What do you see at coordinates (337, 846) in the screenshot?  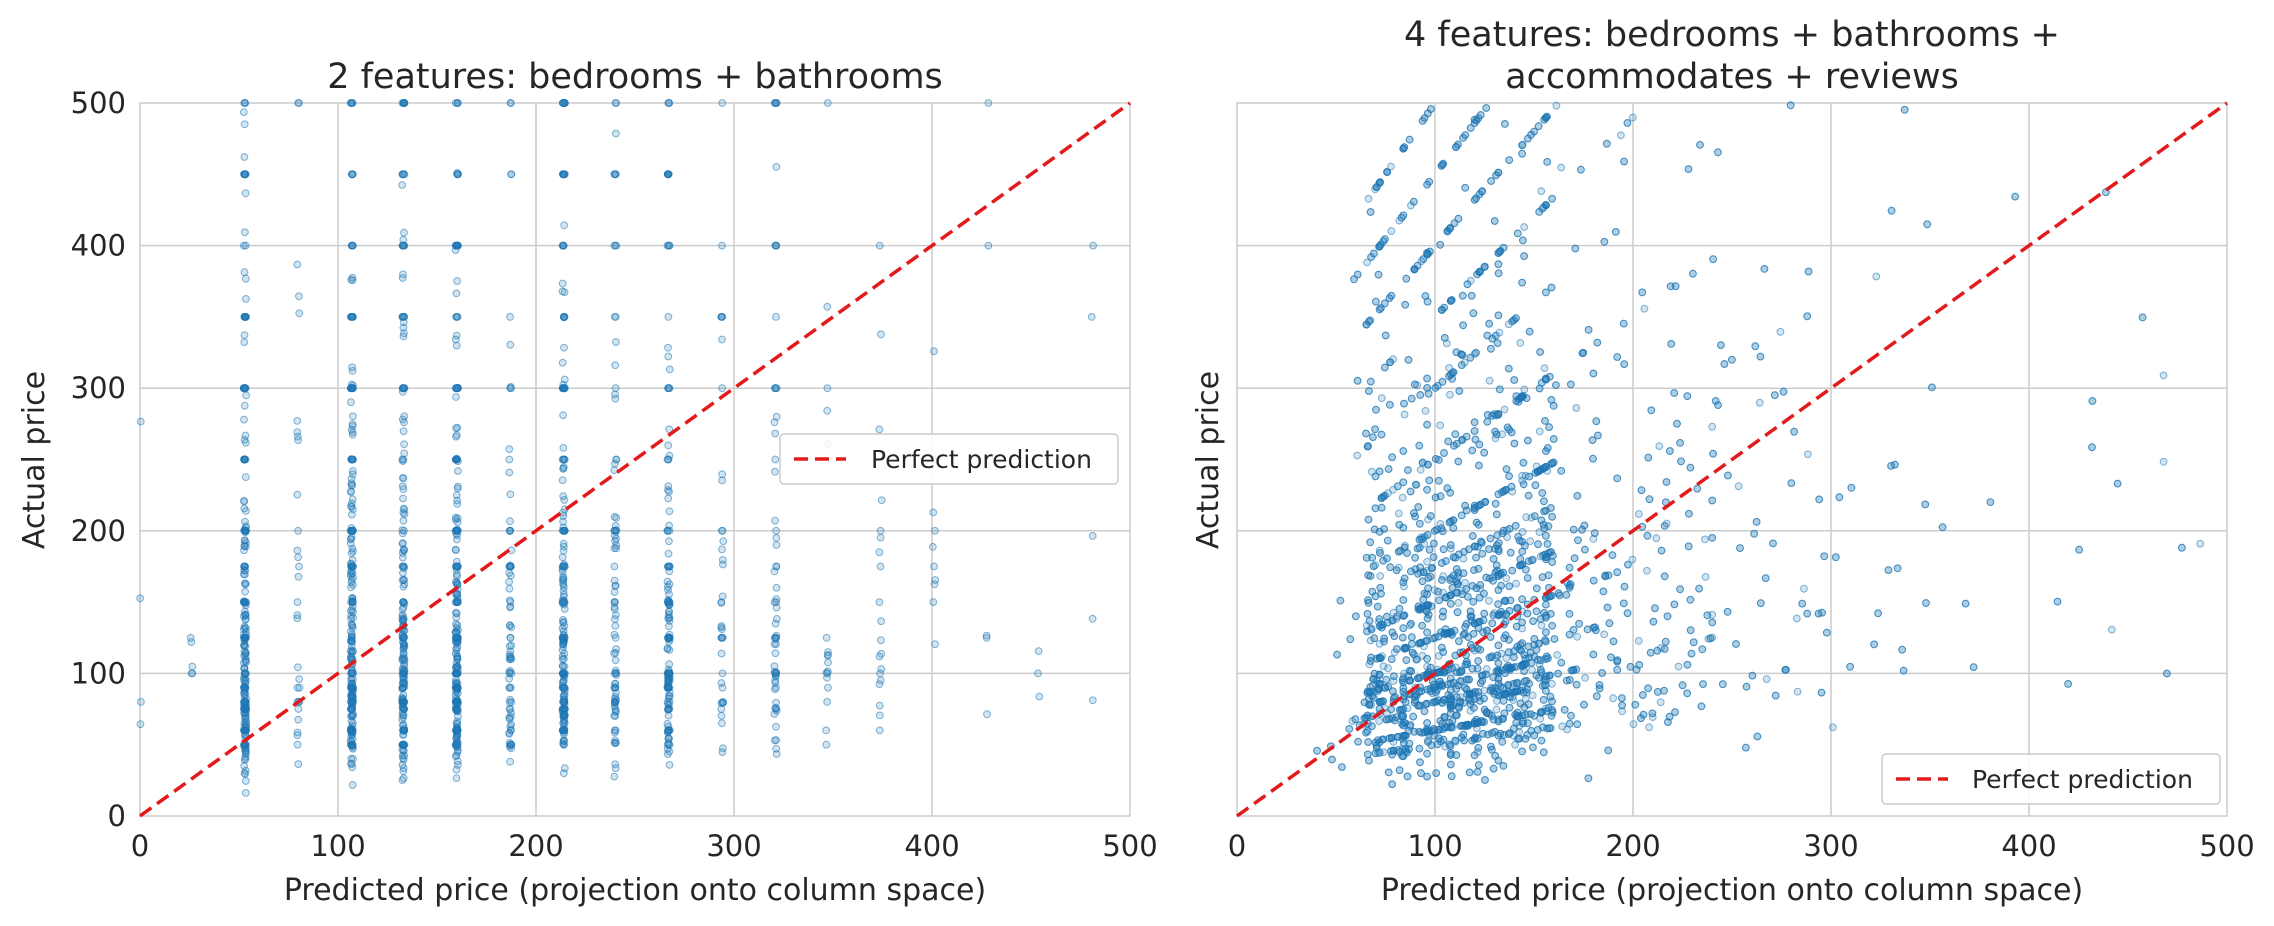 I see `x-tick-label: 100` at bounding box center [337, 846].